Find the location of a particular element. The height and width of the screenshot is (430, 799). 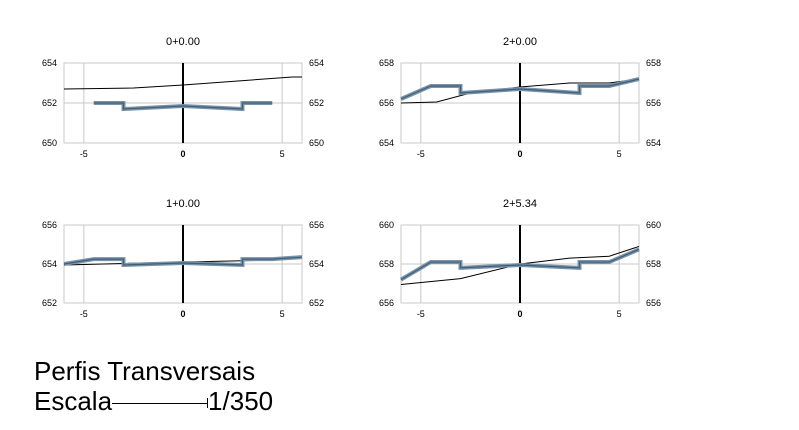

section-panel-3: 1+0.00 652 652 654 654 656 656 -5 0 5 is located at coordinates (183, 258).